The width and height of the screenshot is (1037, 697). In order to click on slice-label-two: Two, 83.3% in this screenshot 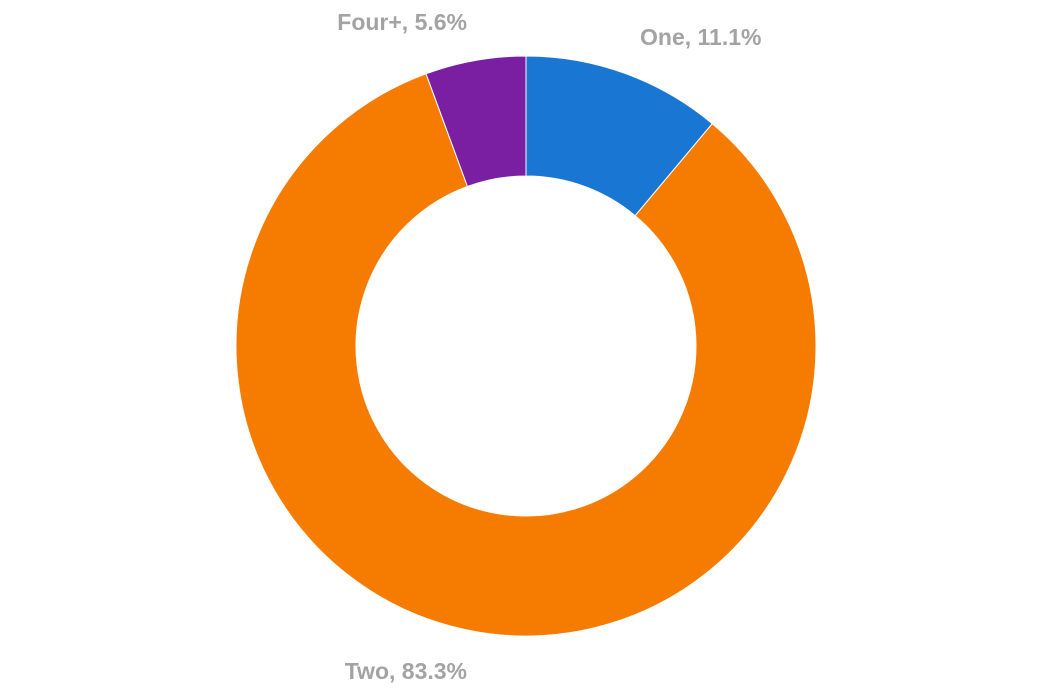, I will do `click(406, 671)`.